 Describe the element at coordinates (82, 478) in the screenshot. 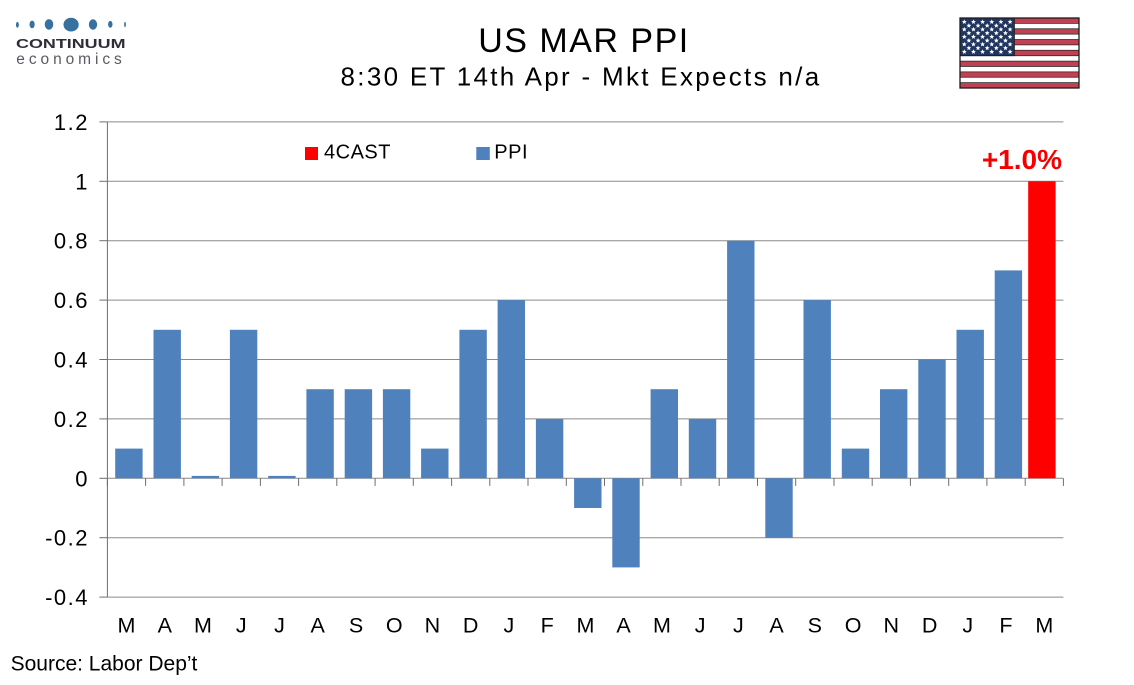

I see `svg-text: 0` at that location.